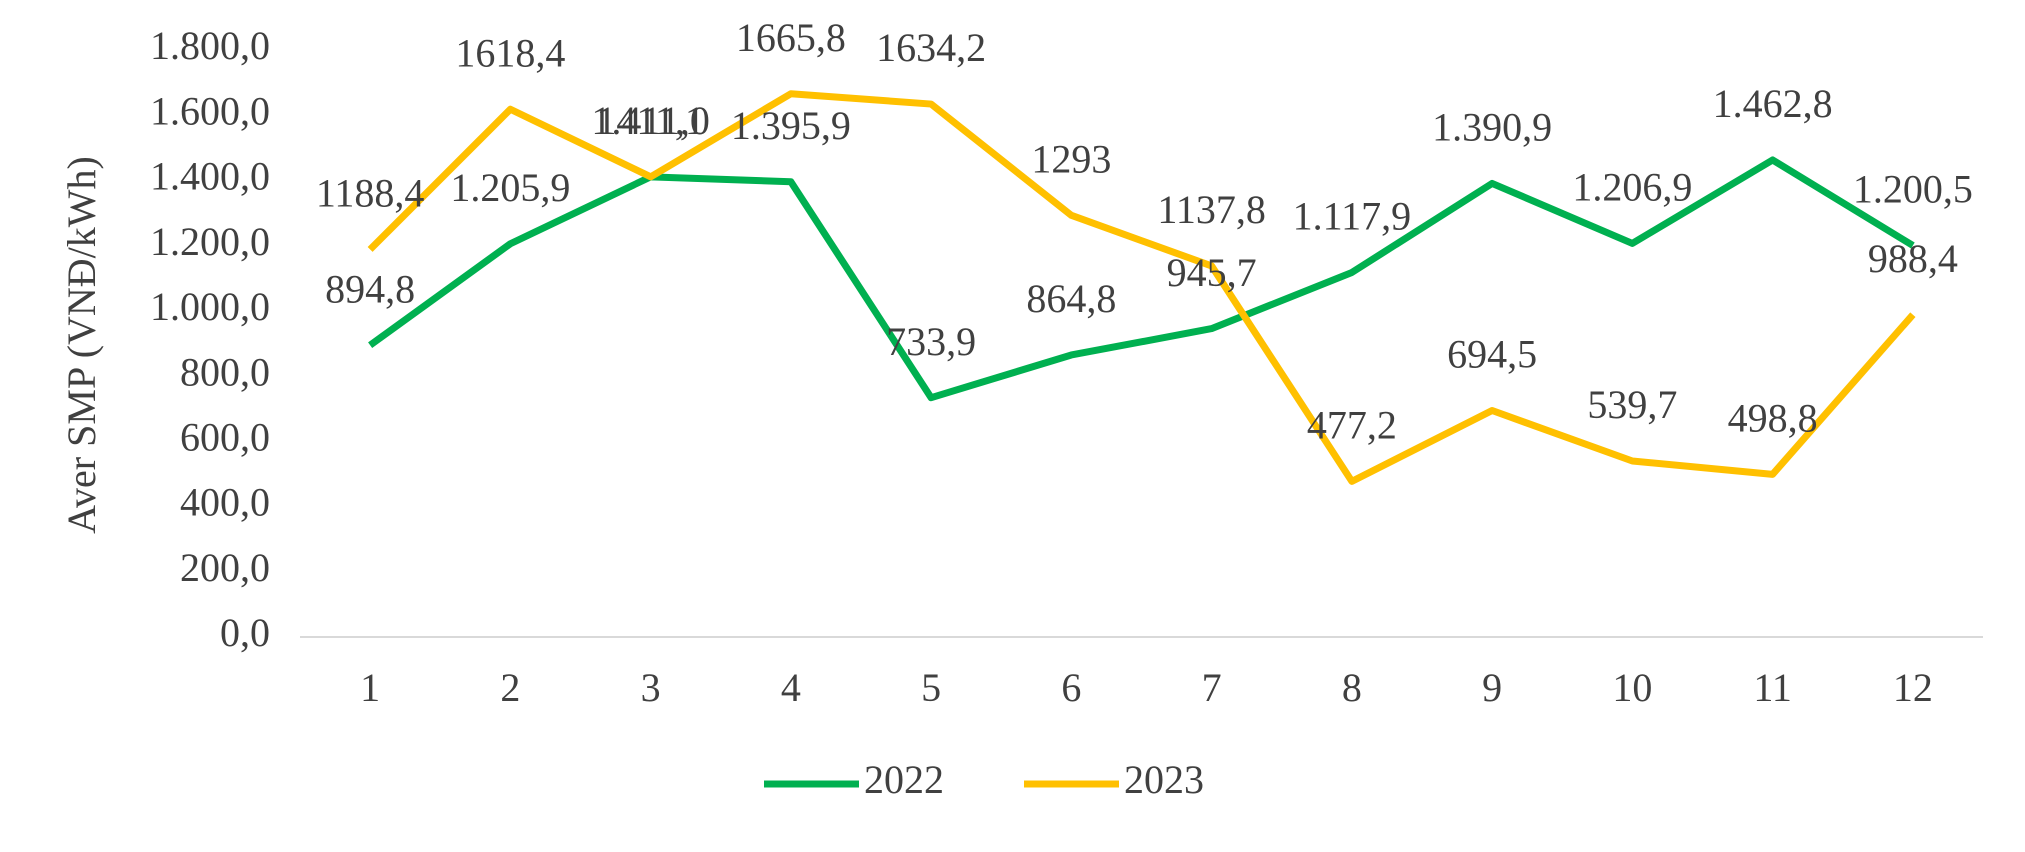 This screenshot has height=852, width=2025. What do you see at coordinates (245, 632) in the screenshot?
I see `y-tick-label: 0,0` at bounding box center [245, 632].